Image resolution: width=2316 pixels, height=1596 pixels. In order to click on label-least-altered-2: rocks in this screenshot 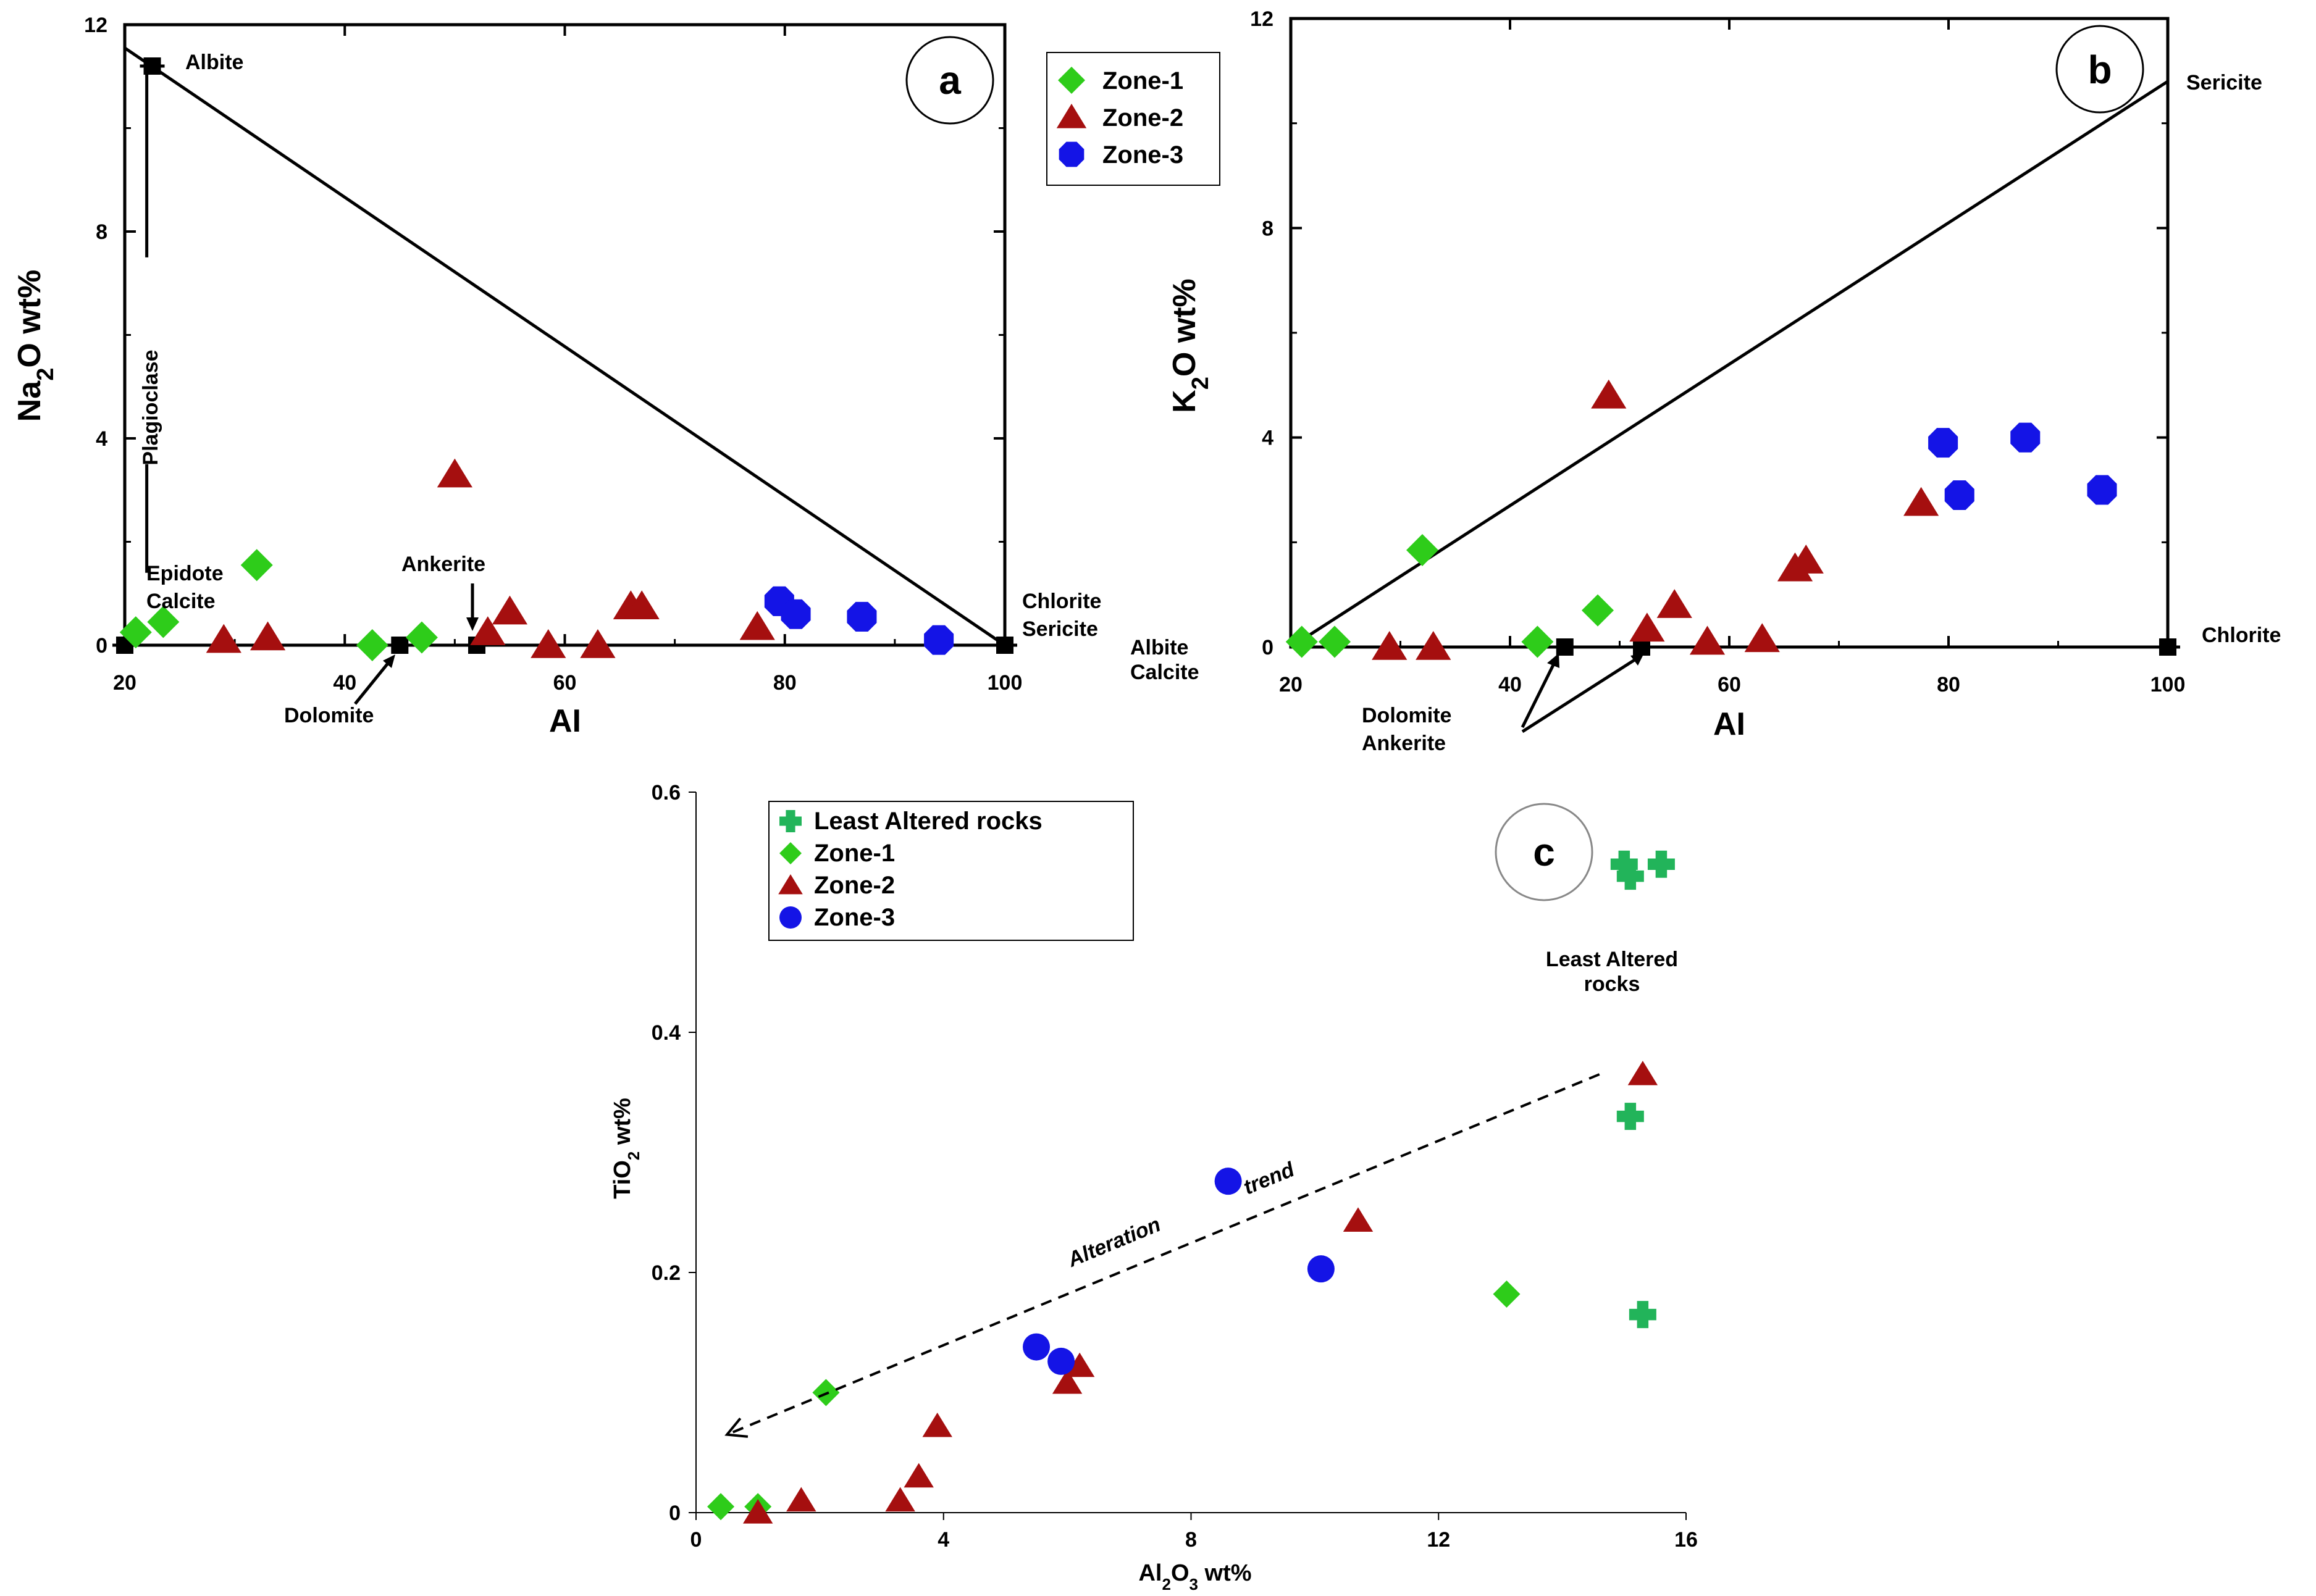, I will do `click(1612, 984)`.